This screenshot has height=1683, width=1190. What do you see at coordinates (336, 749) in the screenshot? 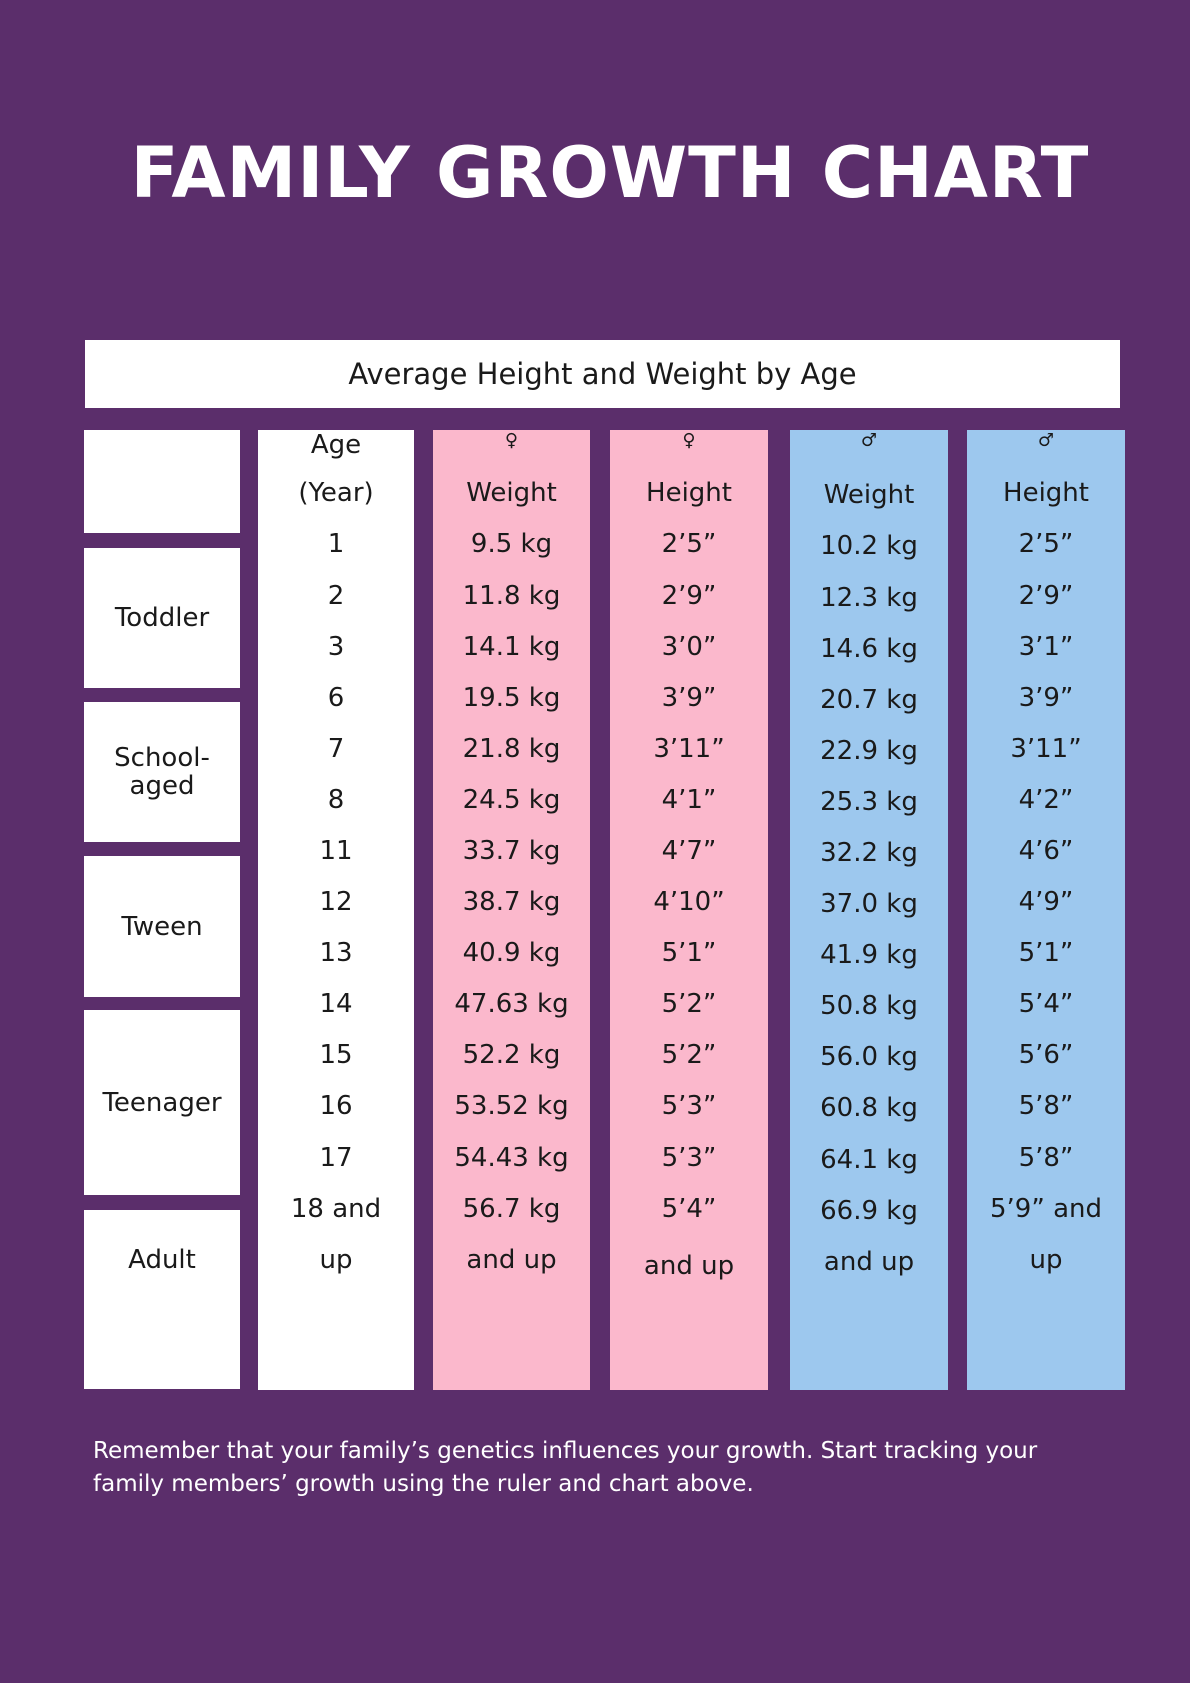
I see `table-cell: 7` at bounding box center [336, 749].